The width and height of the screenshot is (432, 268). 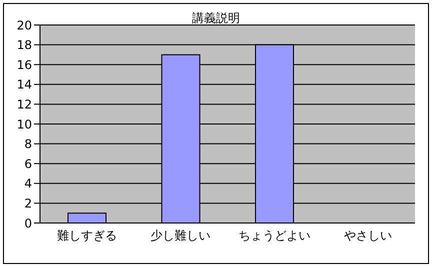 What do you see at coordinates (28, 183) in the screenshot?
I see `y-tick-label: 4` at bounding box center [28, 183].